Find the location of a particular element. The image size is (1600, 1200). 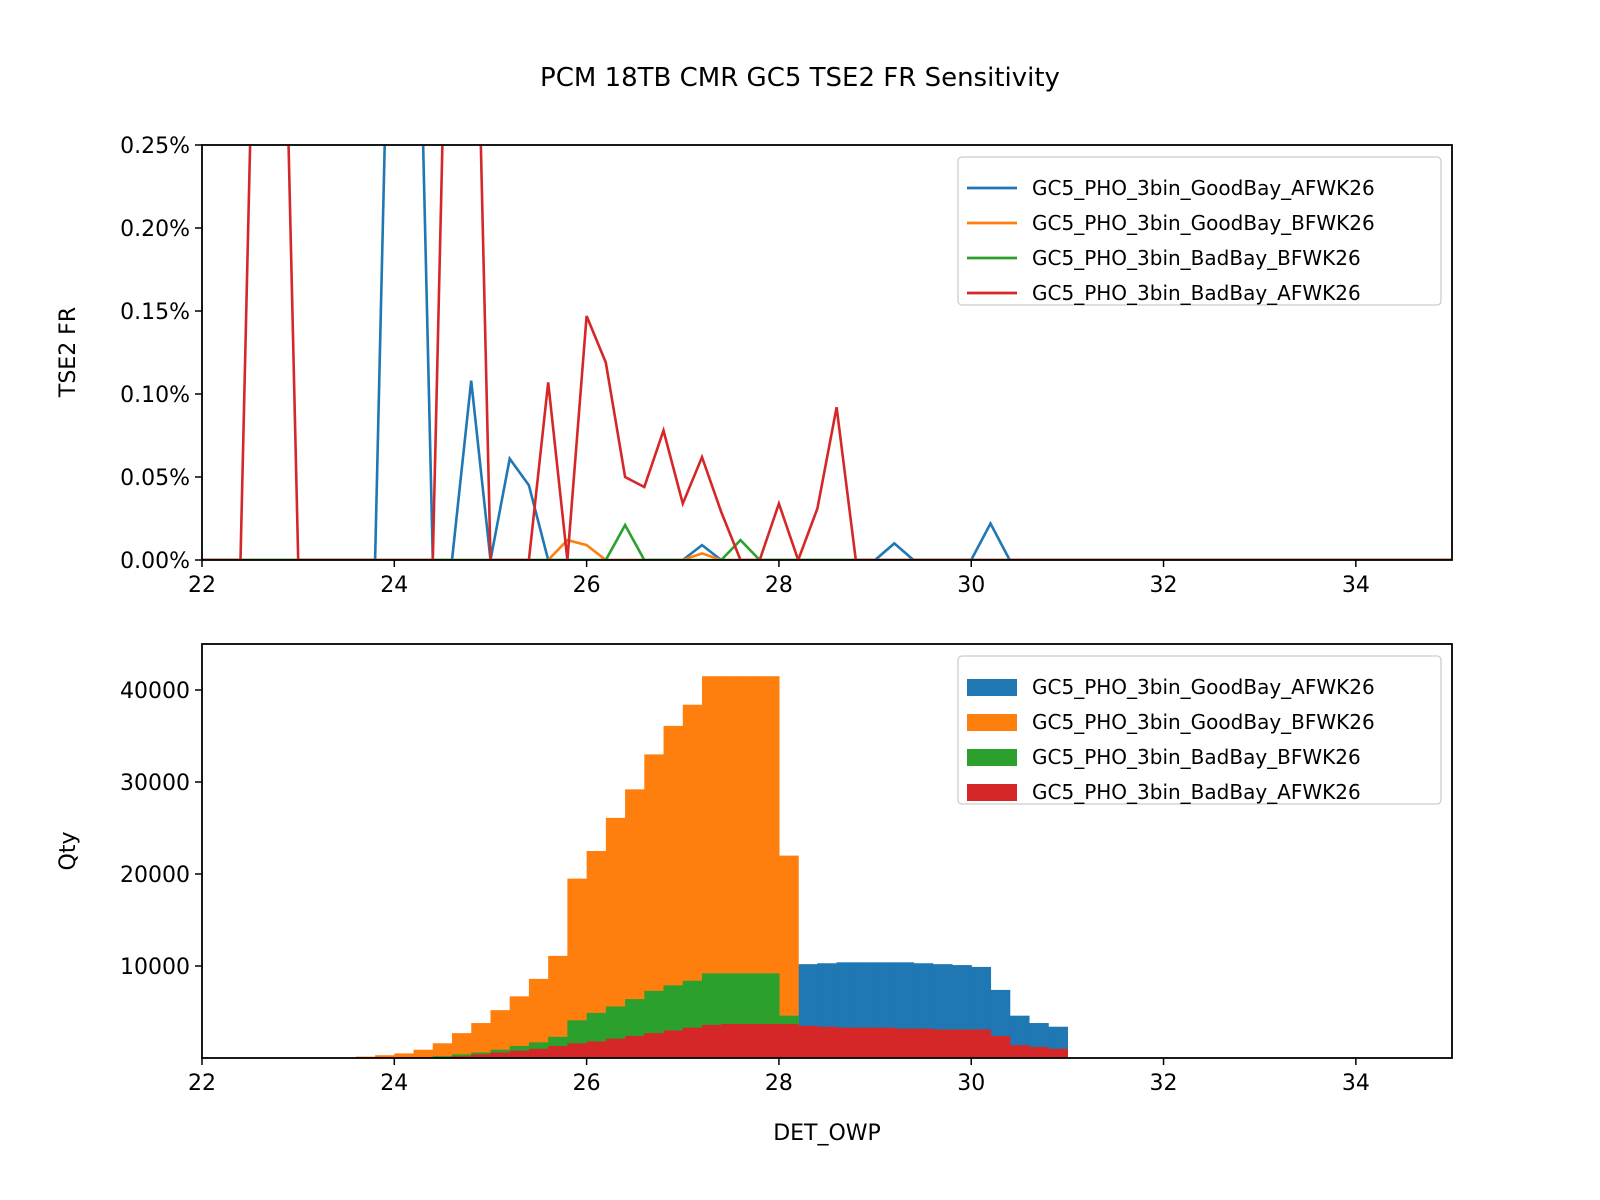

fr-legend-label: GC5_PHO_3bin_GoodBay_AFWK26 is located at coordinates (1203, 188).